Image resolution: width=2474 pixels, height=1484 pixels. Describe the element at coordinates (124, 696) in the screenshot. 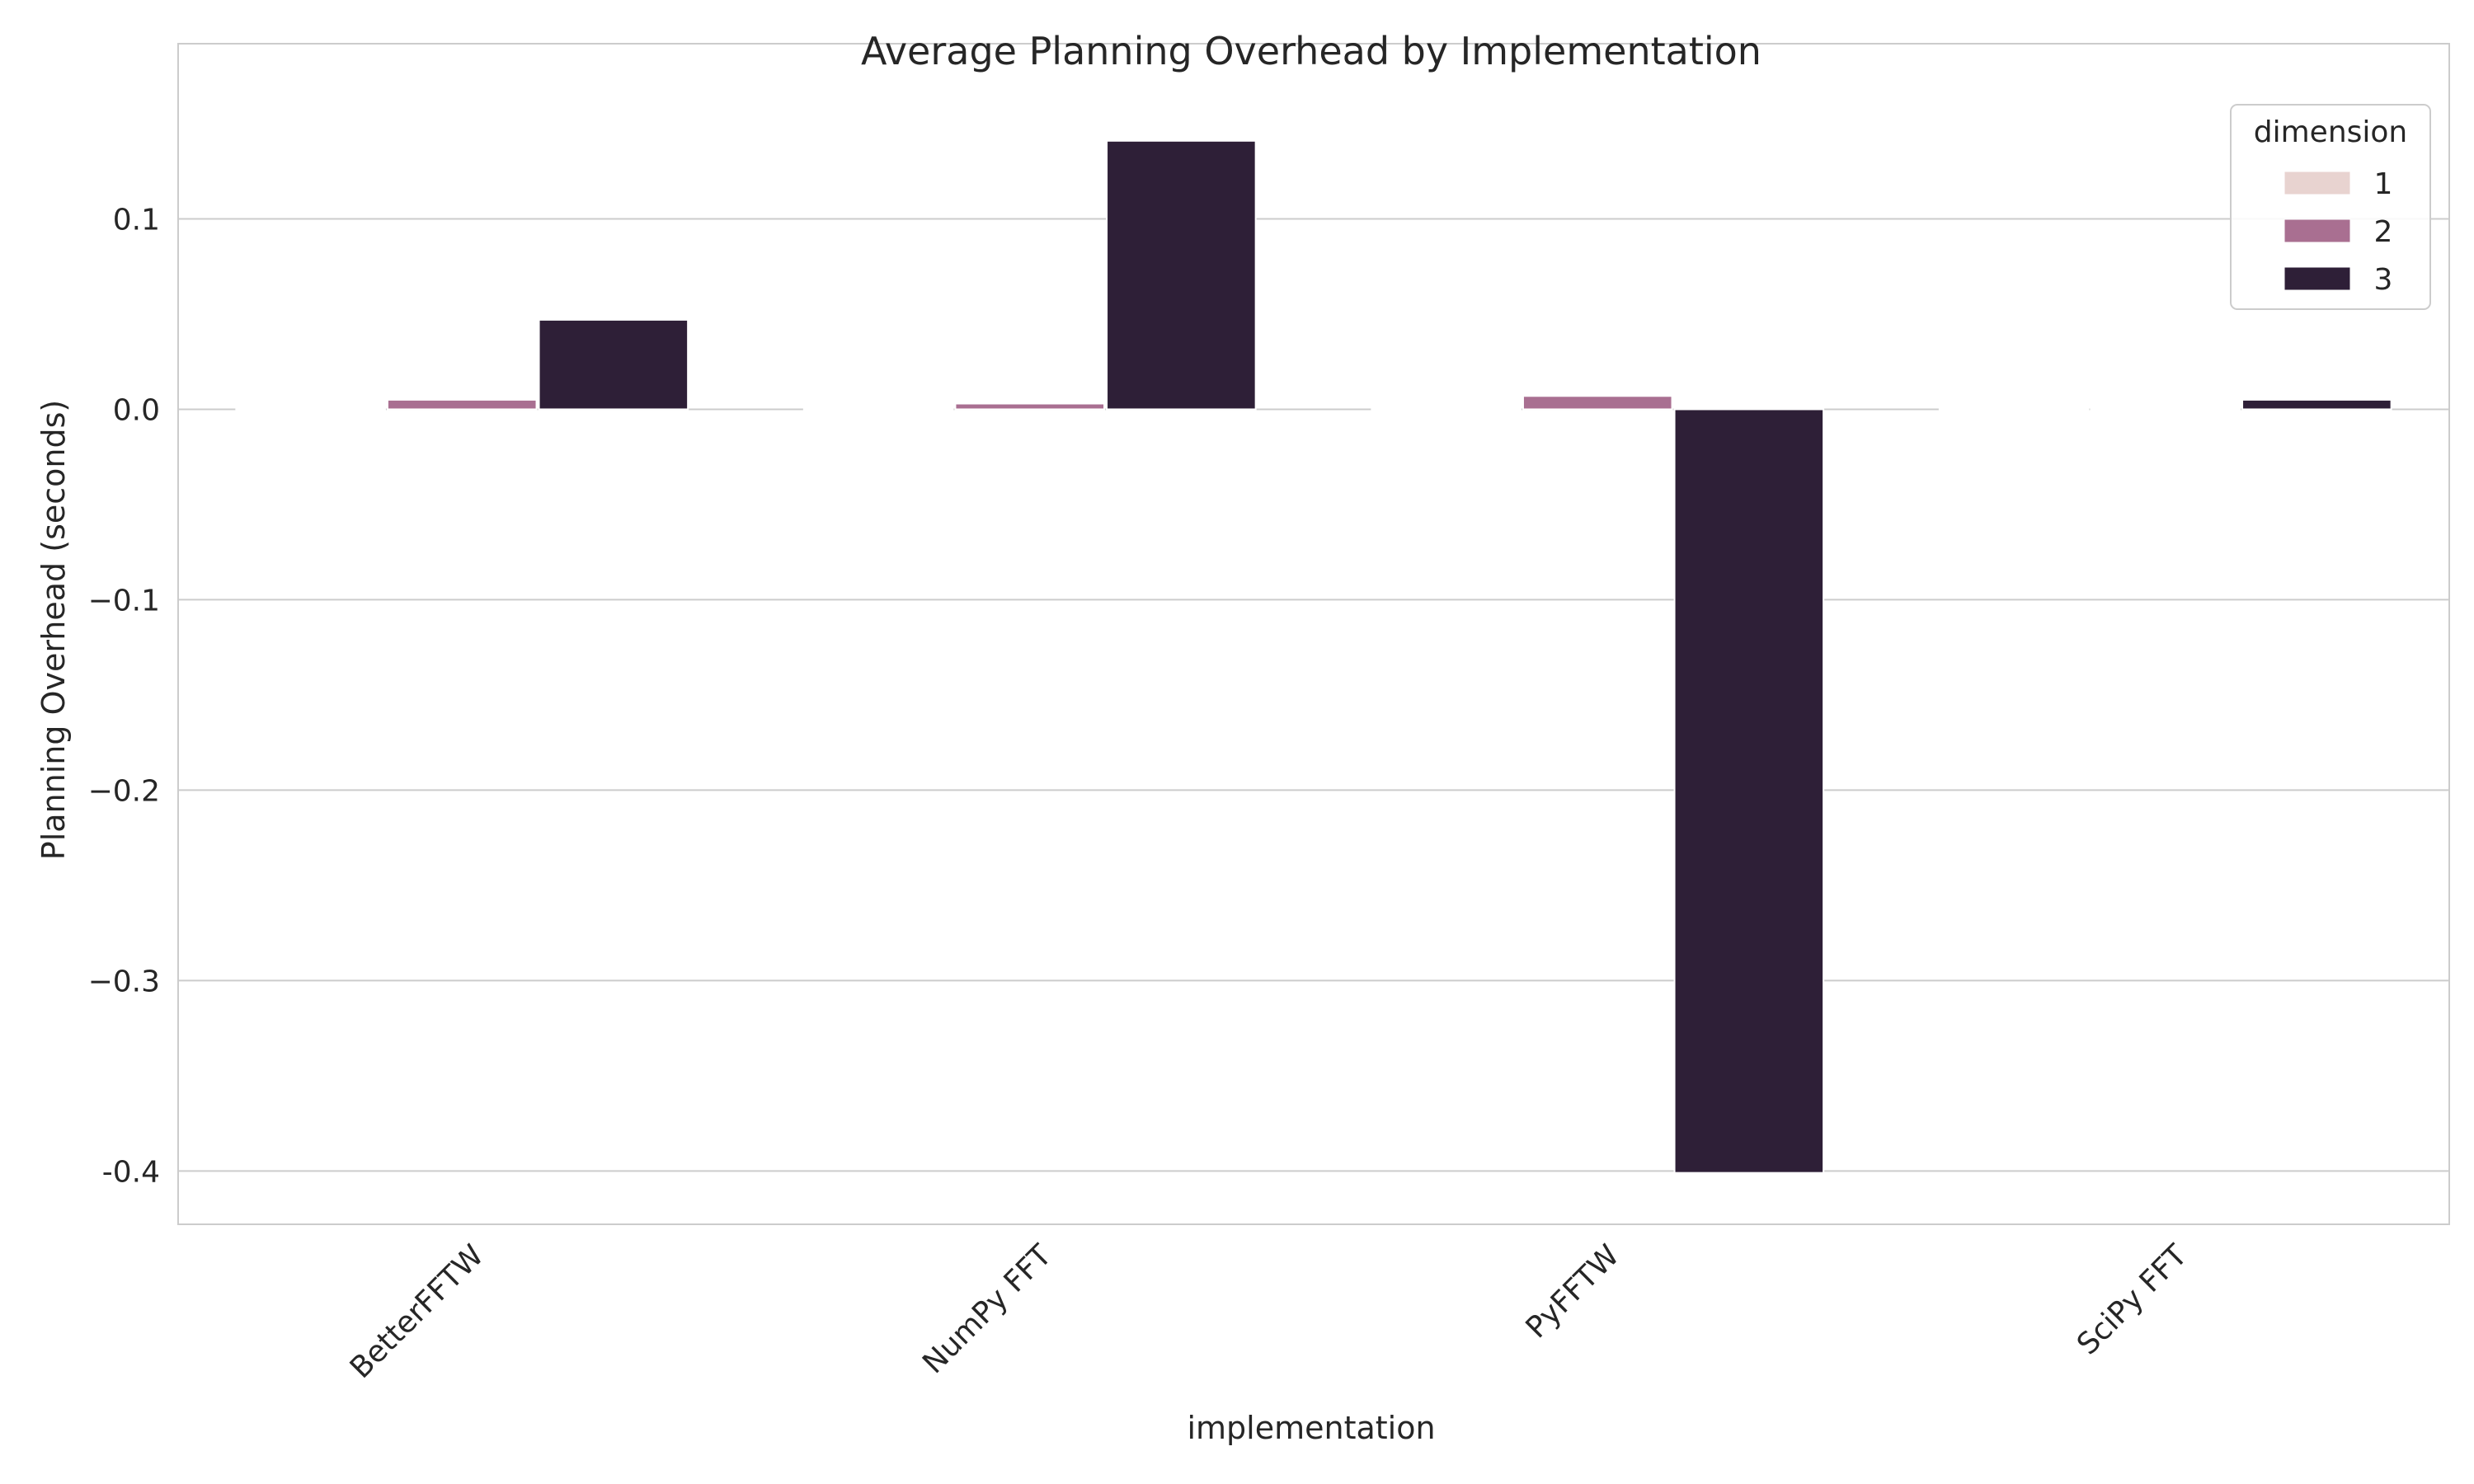

I see `y-tick-labels: 0.1 0.0 −0.1 −0.2 −0.3 -0.4` at that location.